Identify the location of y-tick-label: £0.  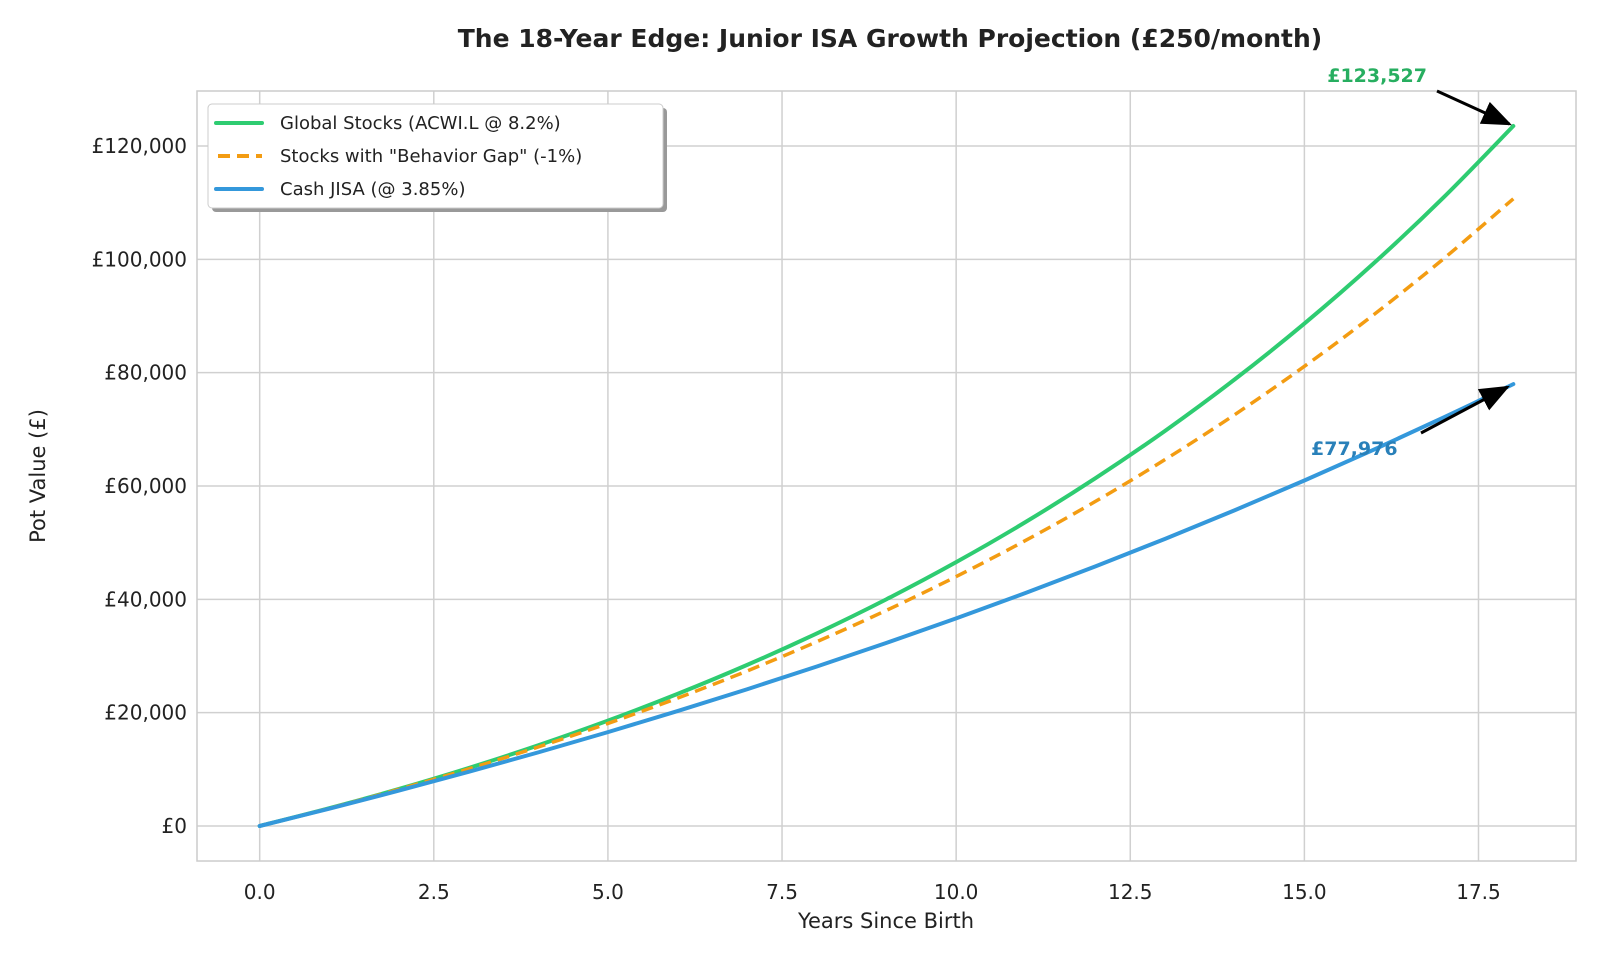
(174, 826).